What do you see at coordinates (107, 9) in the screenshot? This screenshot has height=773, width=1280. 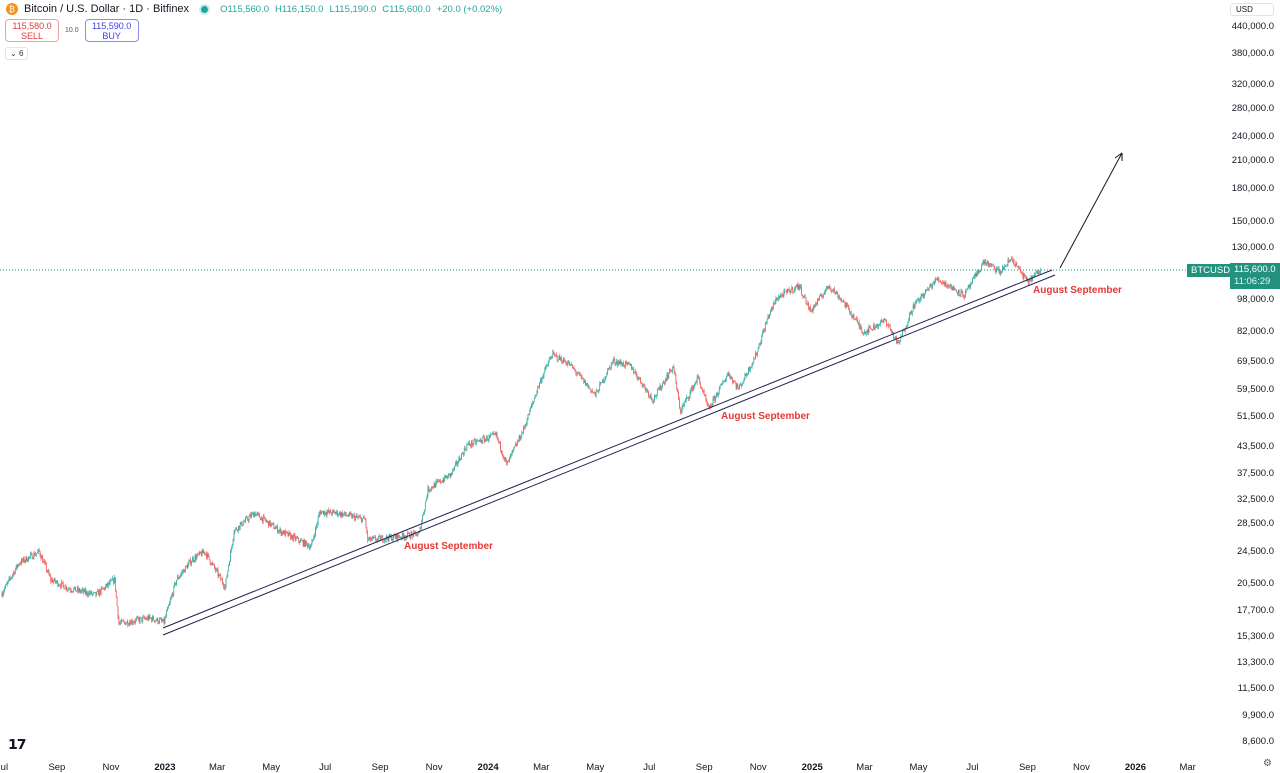 I see `symbol-title: Bitcoin / U.S. Dollar · 1D · Bitfinex` at bounding box center [107, 9].